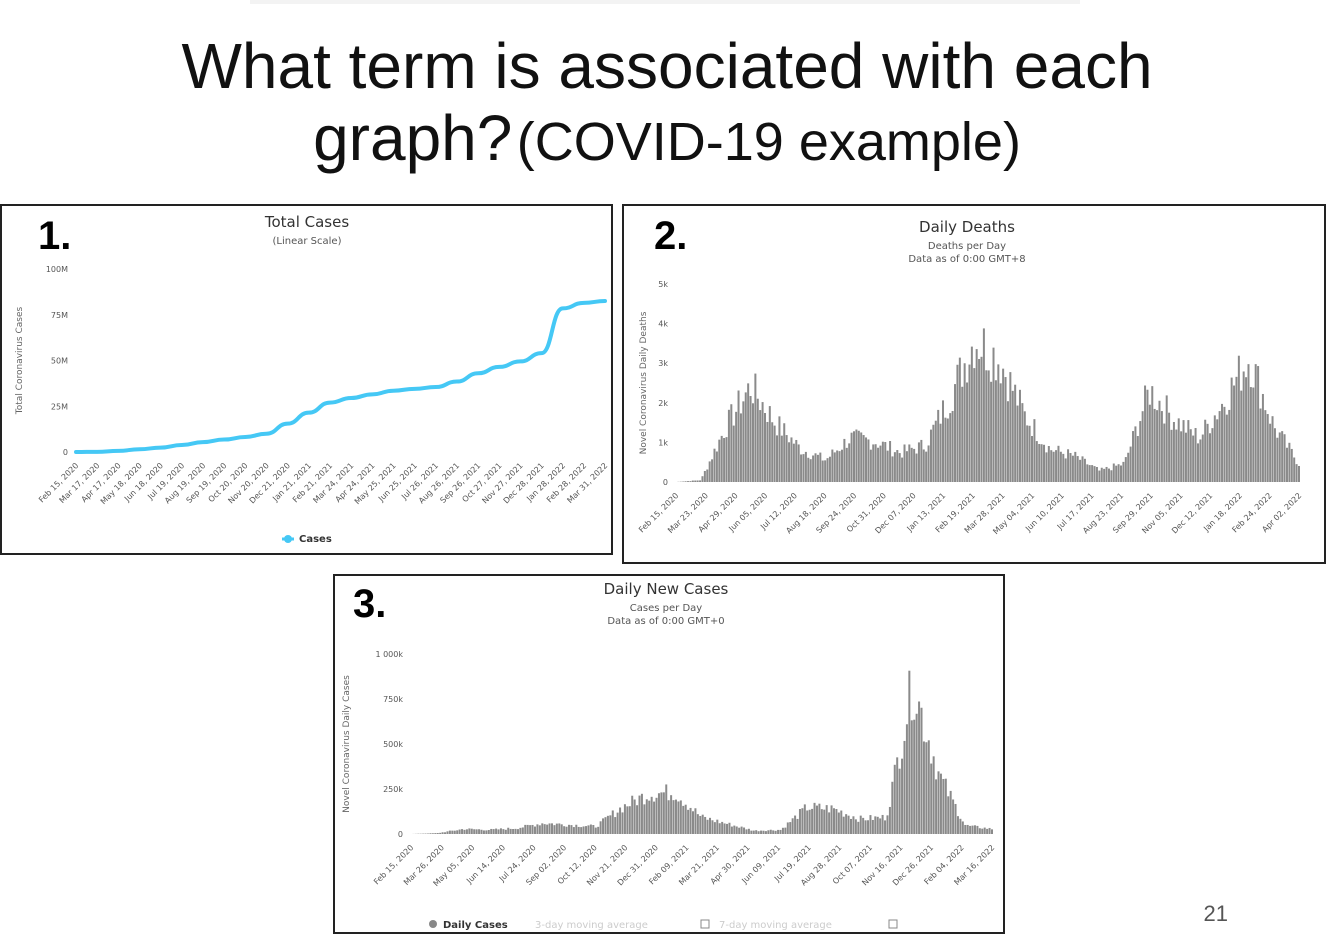  What do you see at coordinates (663, 324) in the screenshot?
I see `y-tick-label: 4k` at bounding box center [663, 324].